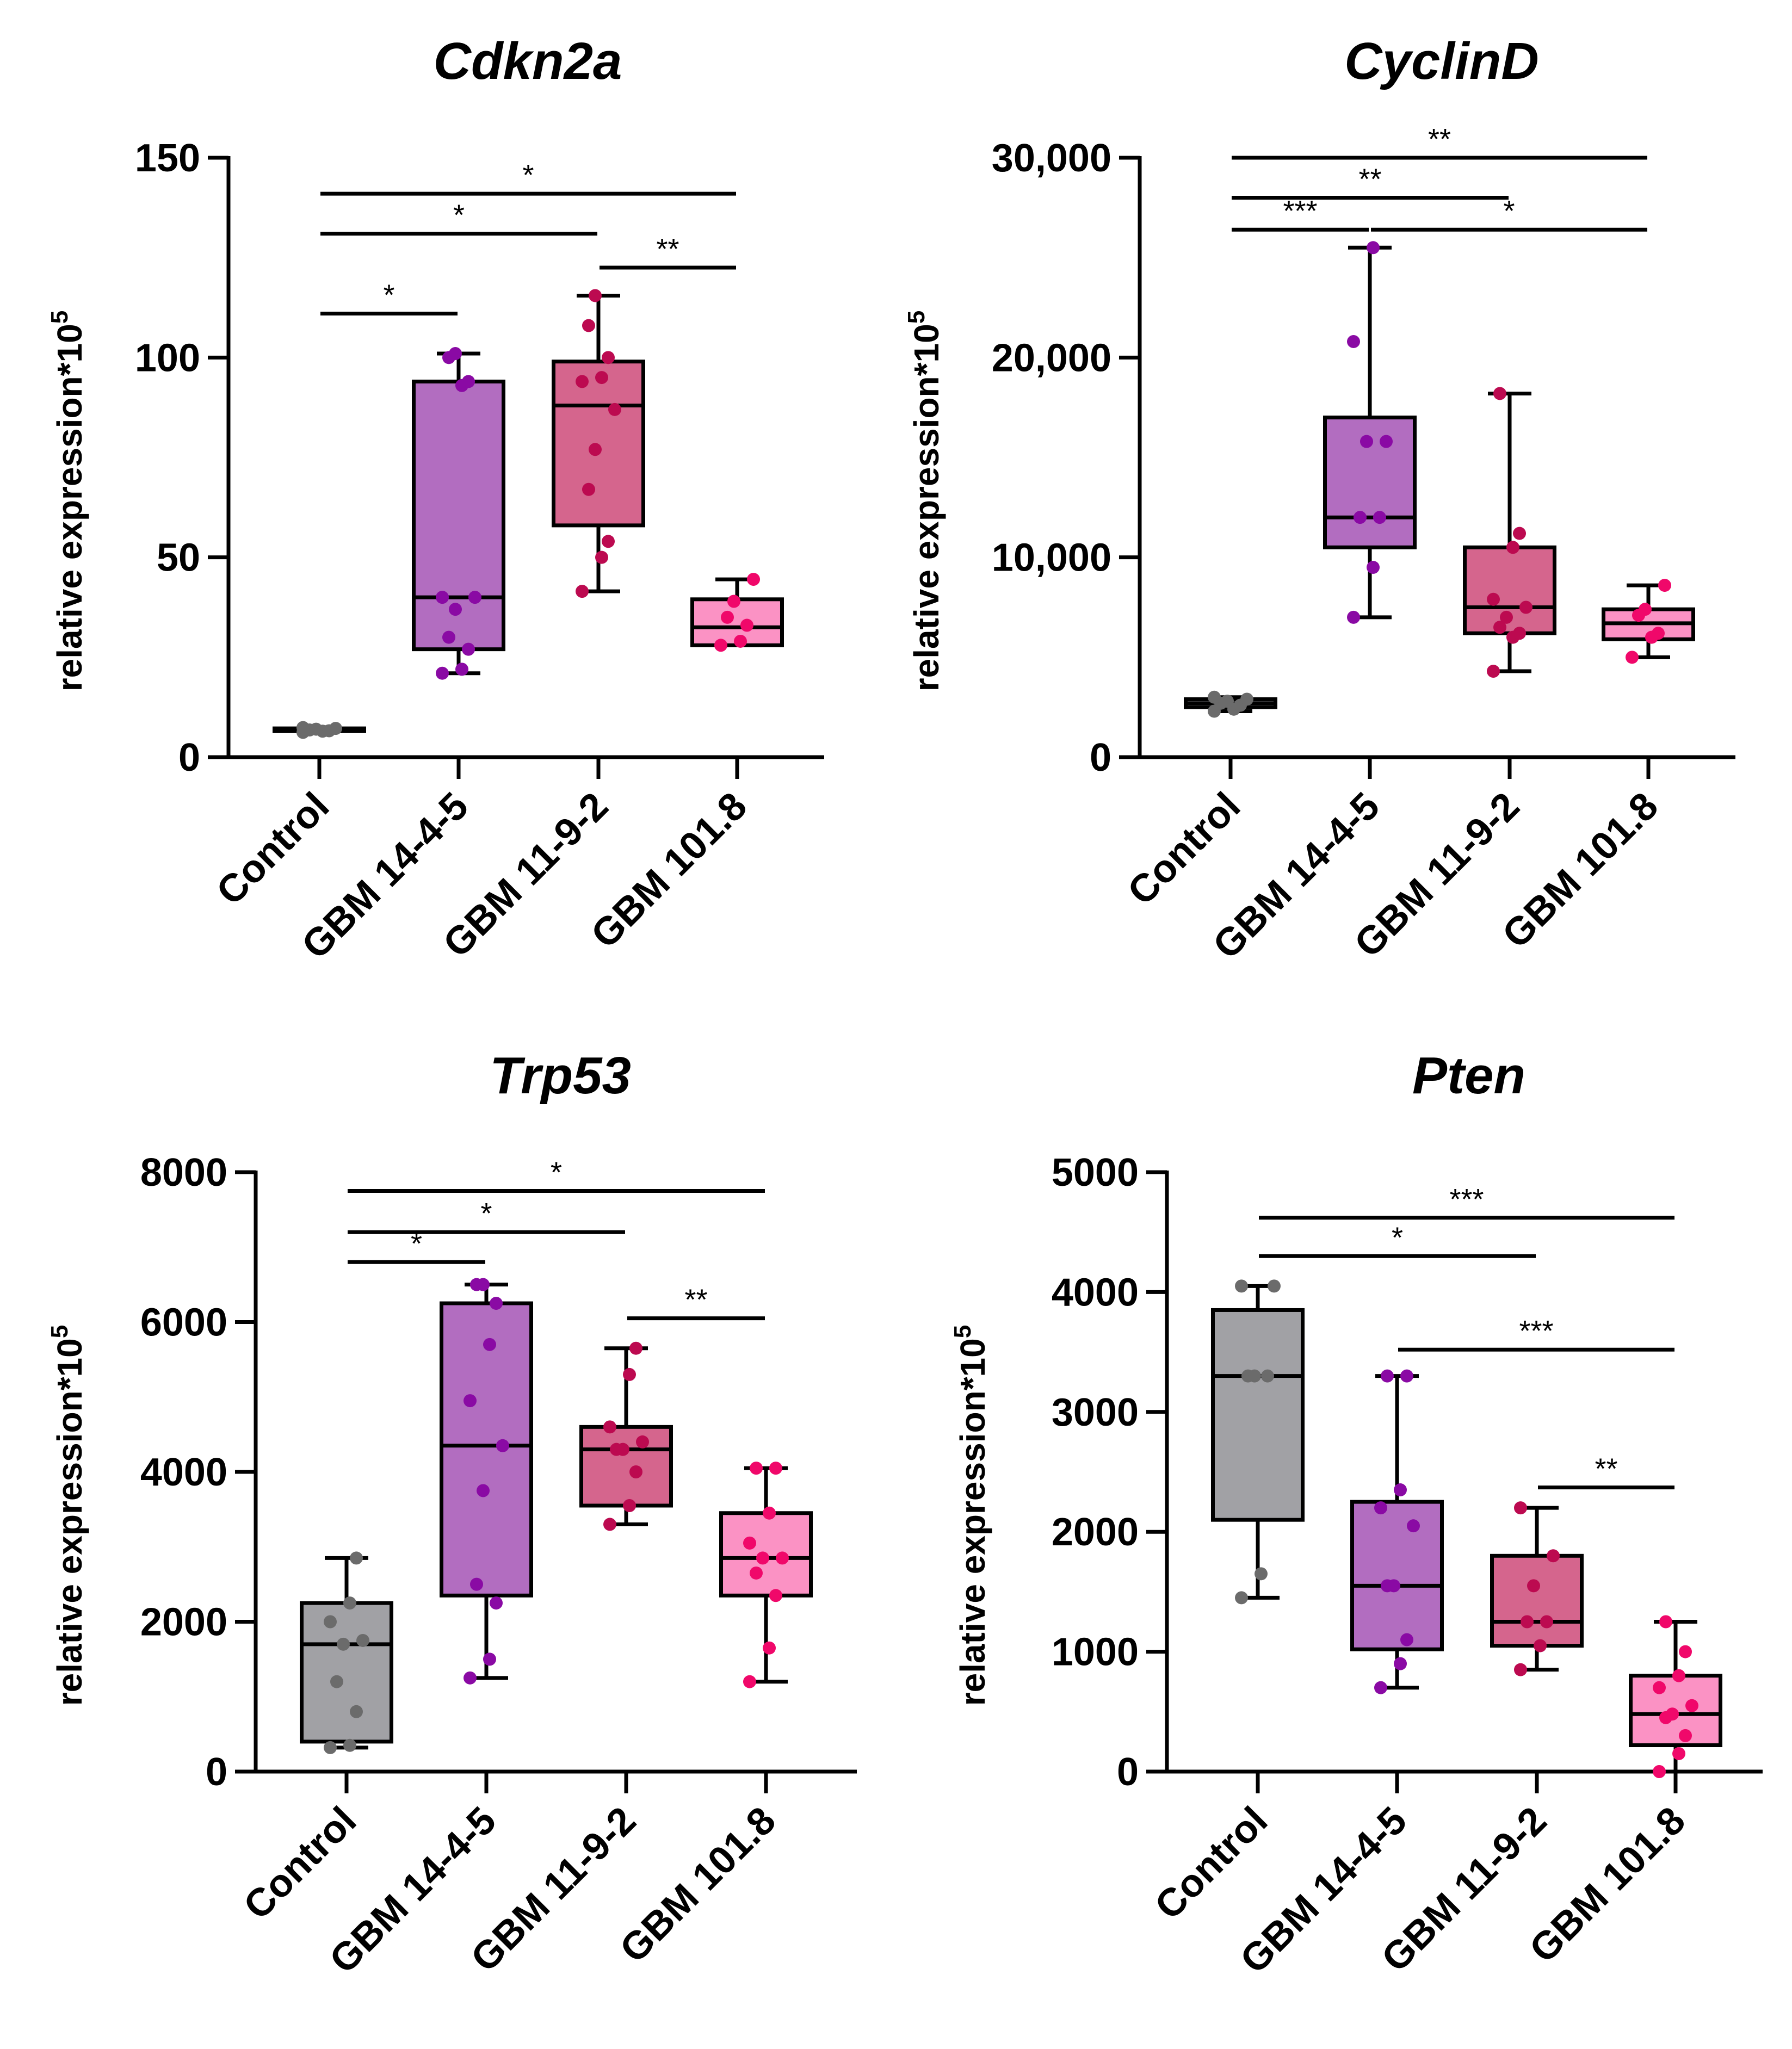 The width and height of the screenshot is (1792, 2049). What do you see at coordinates (1211, 1863) in the screenshot?
I see `panel-4-category-label: Control` at bounding box center [1211, 1863].